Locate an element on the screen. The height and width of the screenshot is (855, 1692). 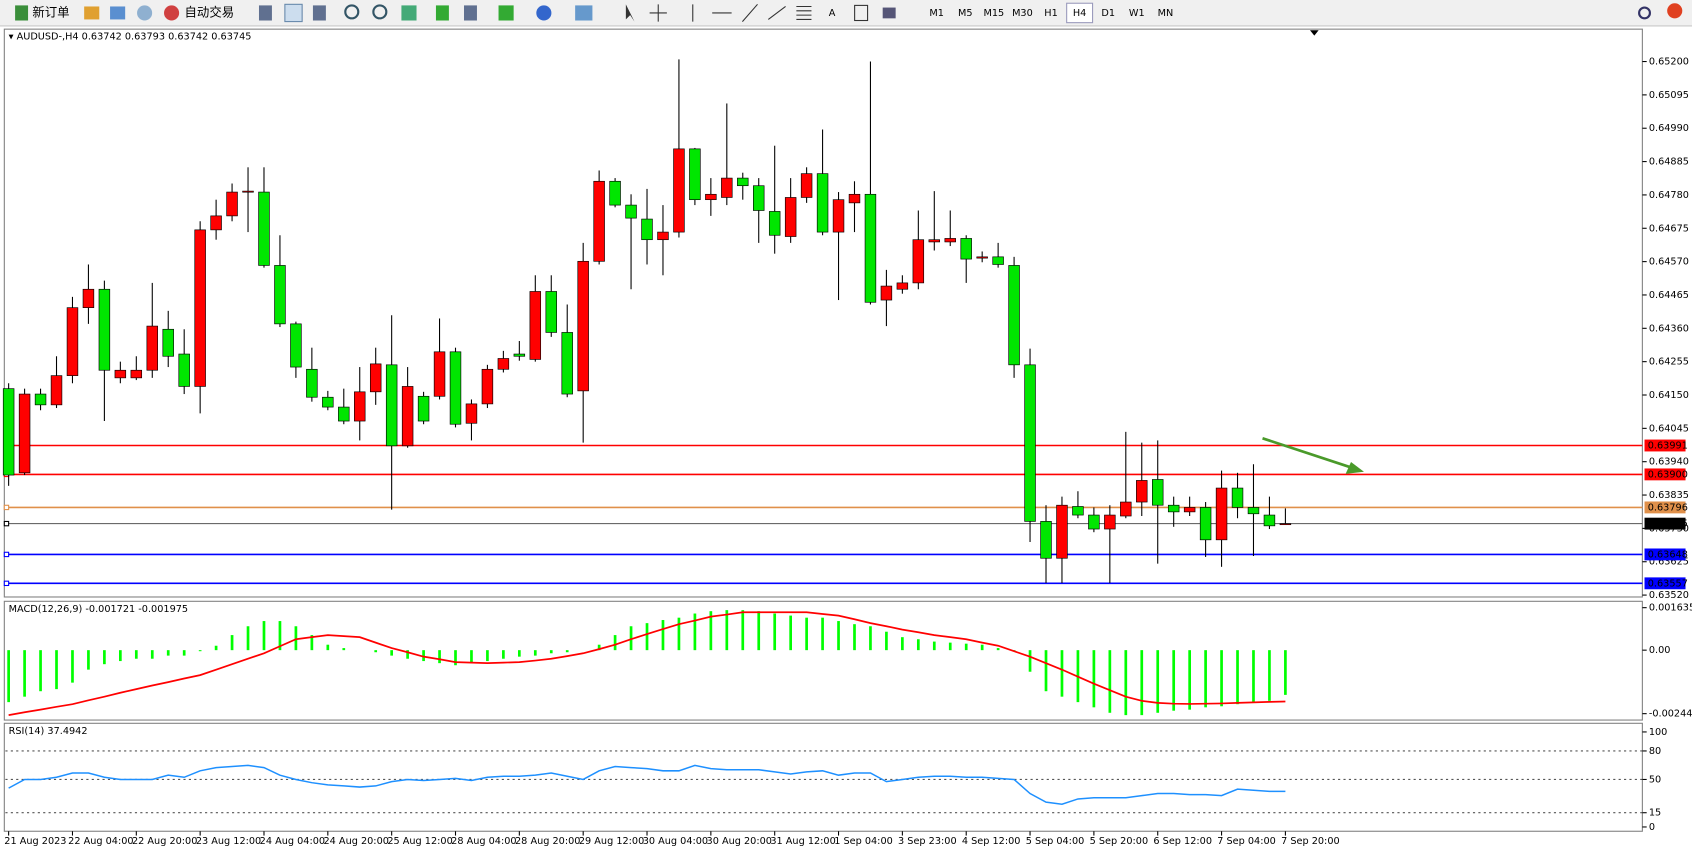
y-tick-label: 0 is located at coordinates (1652, 827).